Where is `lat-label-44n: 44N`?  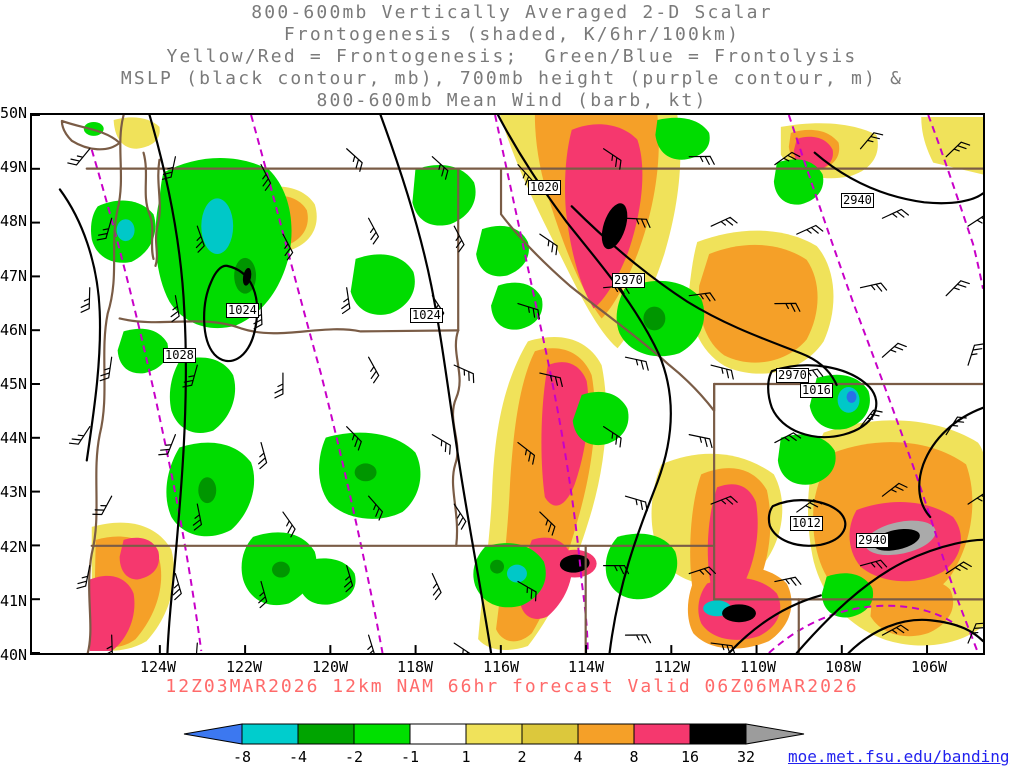 lat-label-44n: 44N is located at coordinates (14, 438).